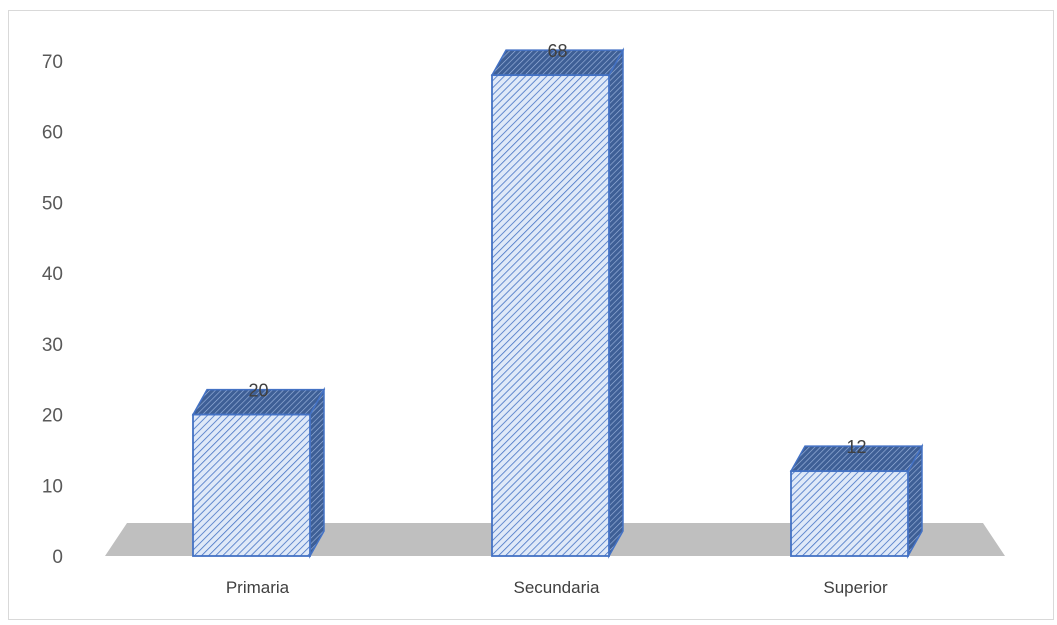 The image size is (1057, 625). I want to click on data-label: 68, so click(557, 51).